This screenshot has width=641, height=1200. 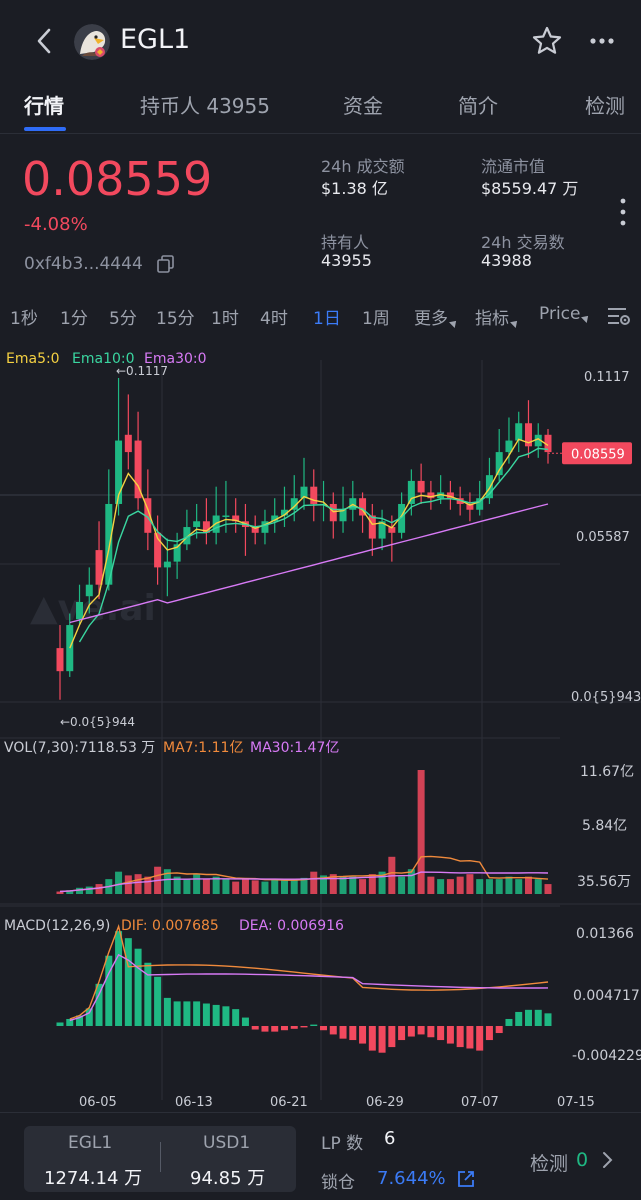 What do you see at coordinates (607, 377) in the screenshot?
I see `price-axis-label: 0.1117` at bounding box center [607, 377].